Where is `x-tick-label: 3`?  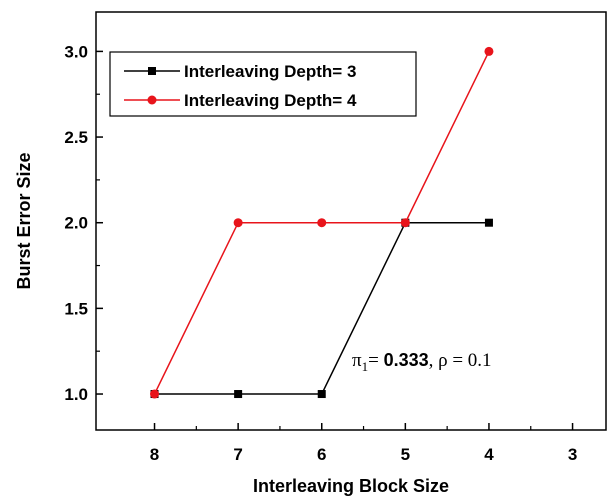
x-tick-label: 3 is located at coordinates (572, 454).